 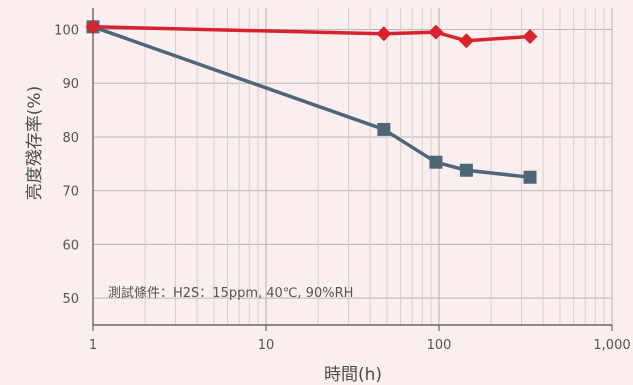 I want to click on y-tick-label: 50, so click(x=70, y=299).